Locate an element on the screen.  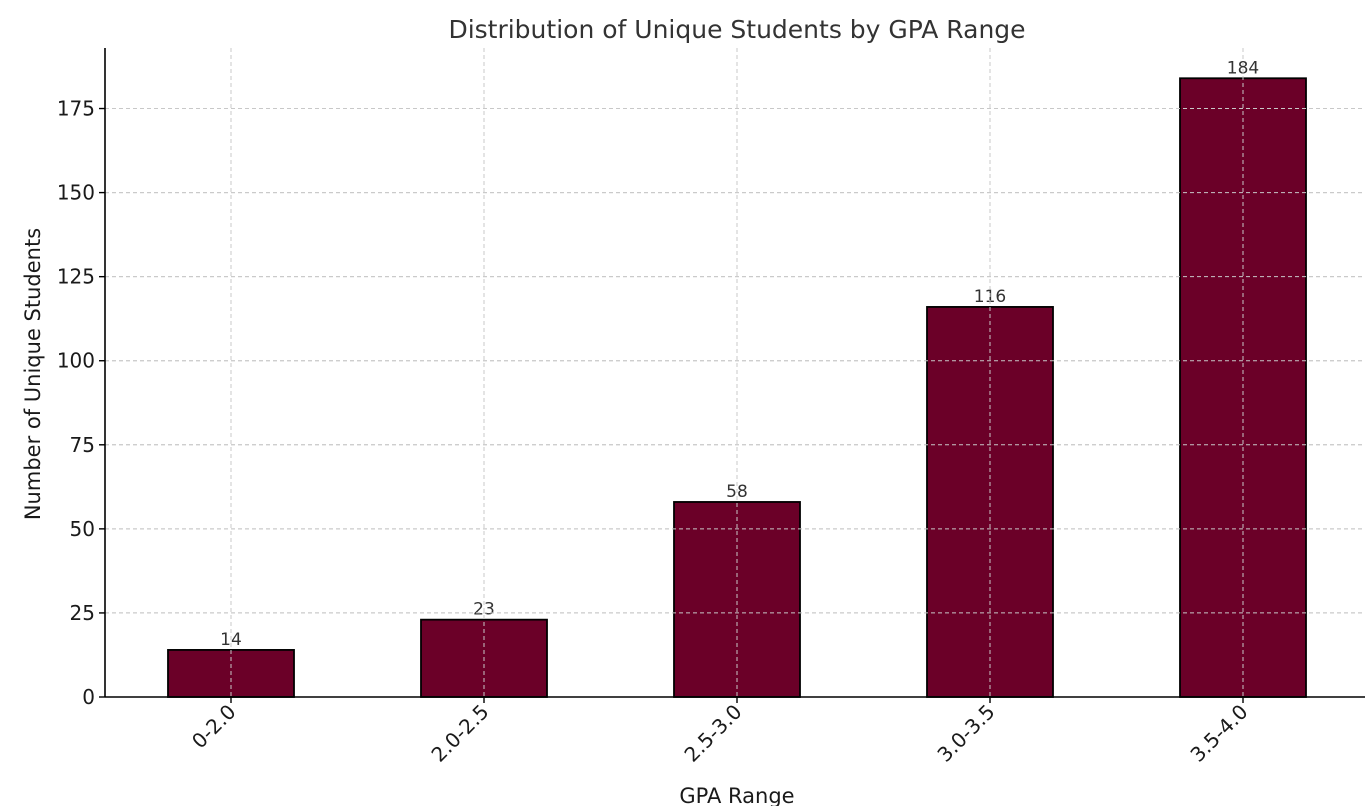
y-tick-label: 75 is located at coordinates (82, 445).